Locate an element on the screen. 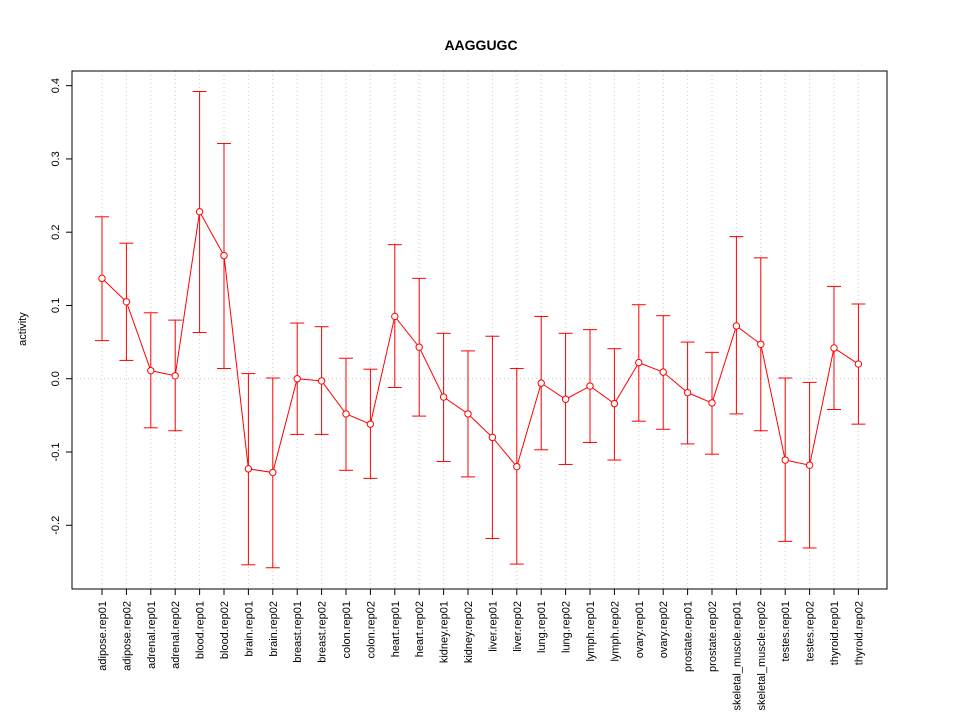 This screenshot has width=960, height=720. y-tick-label: 0.0 is located at coordinates (56, 378).